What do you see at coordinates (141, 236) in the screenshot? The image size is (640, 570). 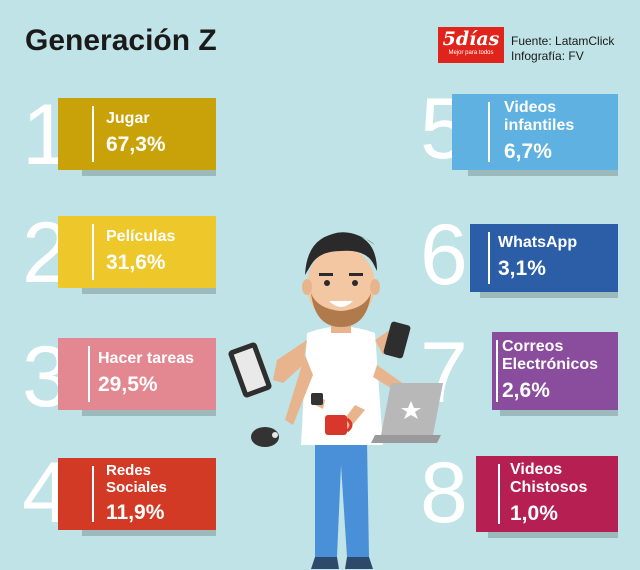 I see `item-label: Películas` at bounding box center [141, 236].